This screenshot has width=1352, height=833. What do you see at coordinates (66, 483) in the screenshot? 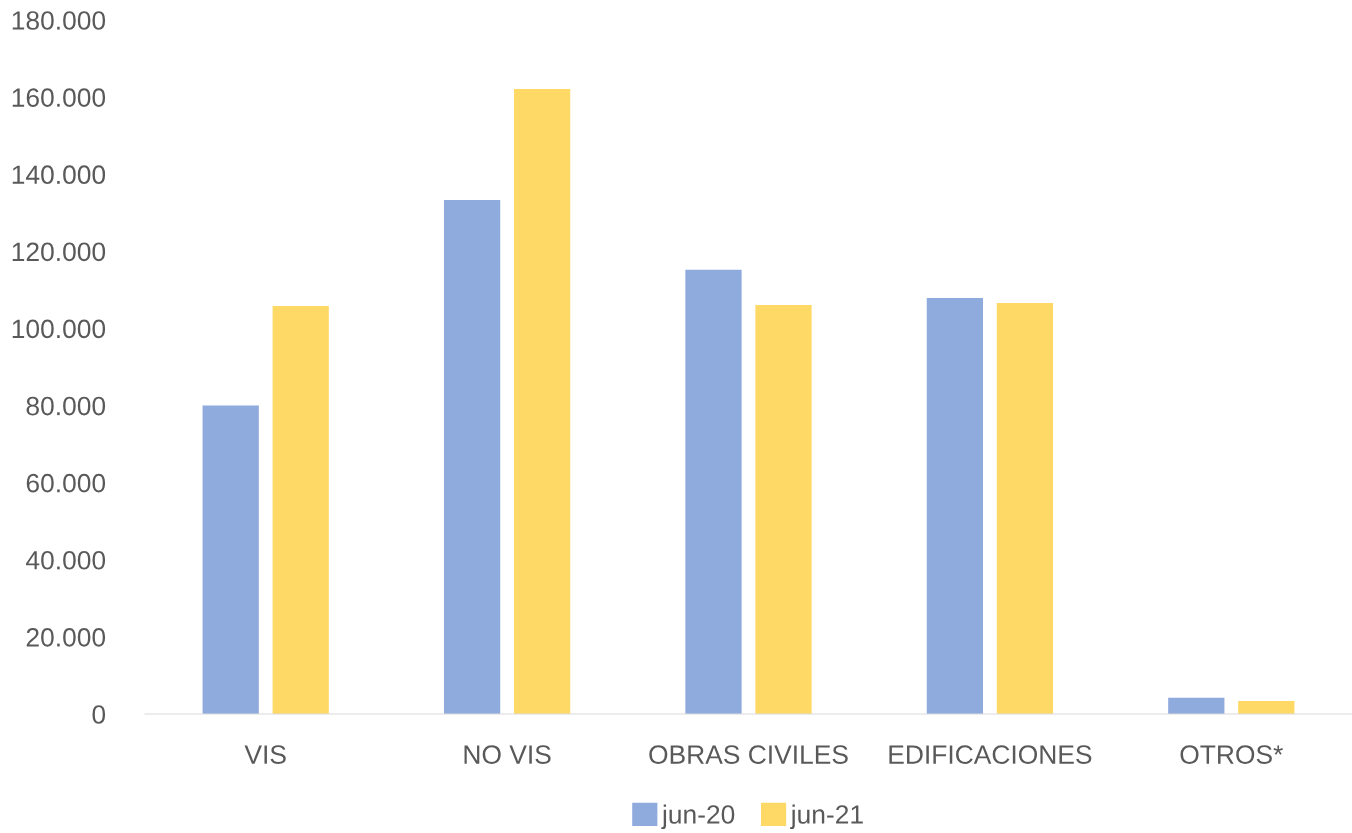
I see `y-tick-label: 60.000` at bounding box center [66, 483].